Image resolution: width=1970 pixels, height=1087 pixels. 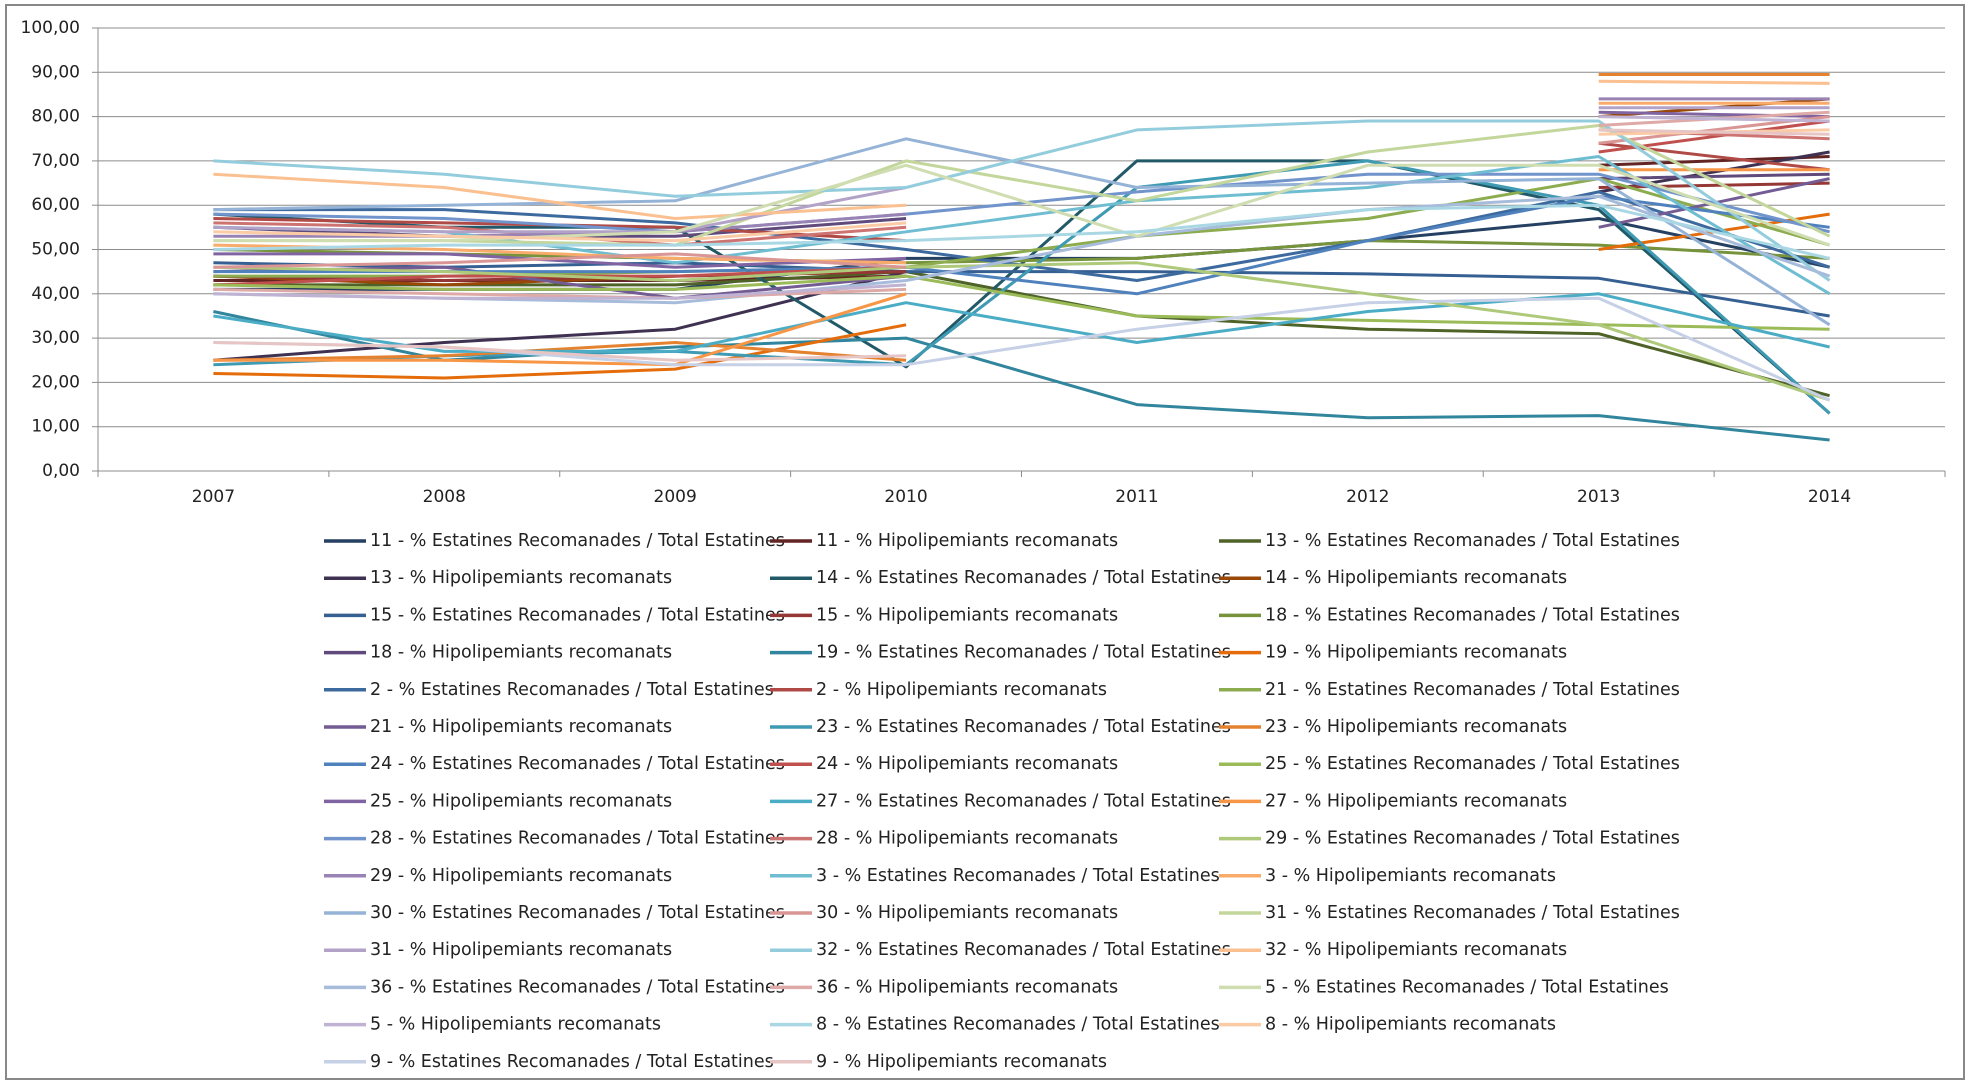 What do you see at coordinates (521, 653) in the screenshot?
I see `legend-label: 18 - % Hipolipemiants recomanats` at bounding box center [521, 653].